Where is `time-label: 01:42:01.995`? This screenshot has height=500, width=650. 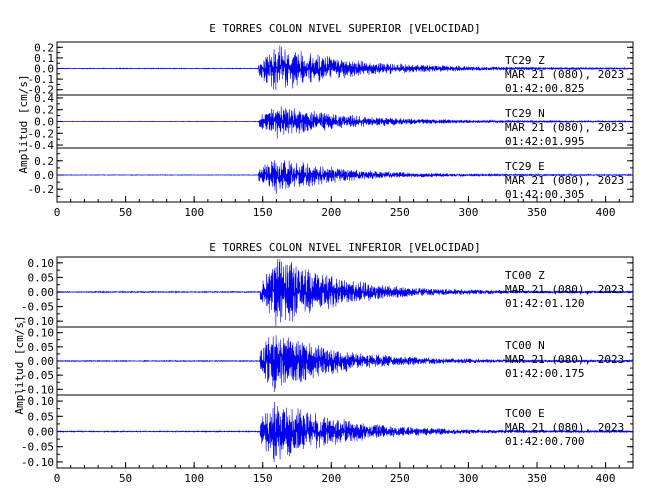 time-label: 01:42:01.995 is located at coordinates (544, 141).